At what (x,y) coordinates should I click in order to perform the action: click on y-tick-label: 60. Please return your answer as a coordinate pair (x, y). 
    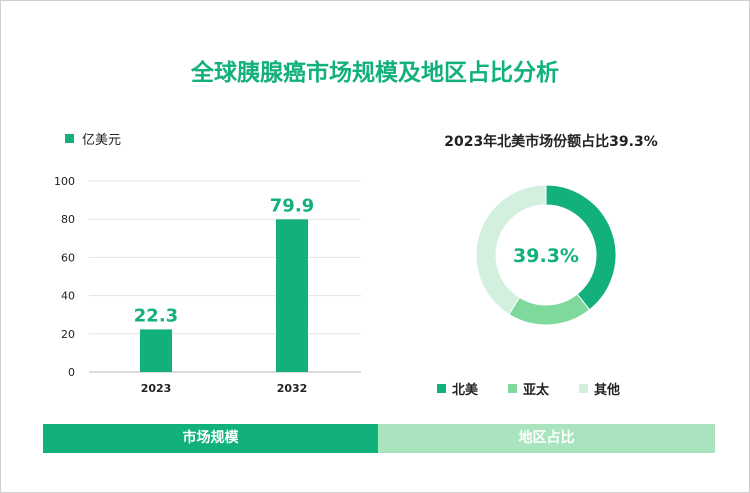
    Looking at the image, I should click on (68, 257).